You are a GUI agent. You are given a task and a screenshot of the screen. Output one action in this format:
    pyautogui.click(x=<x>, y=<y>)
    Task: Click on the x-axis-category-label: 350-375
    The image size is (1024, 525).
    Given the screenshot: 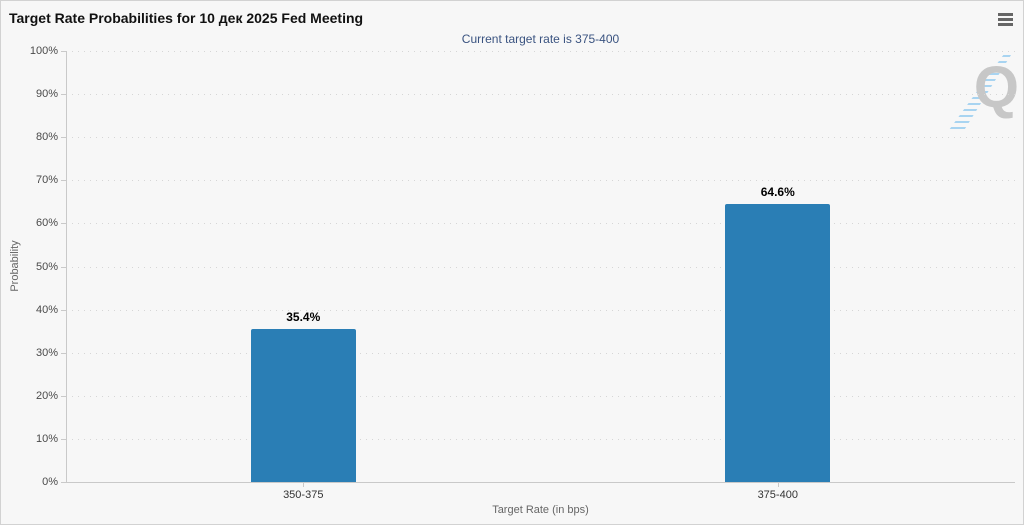 What is the action you would take?
    pyautogui.click(x=303, y=495)
    